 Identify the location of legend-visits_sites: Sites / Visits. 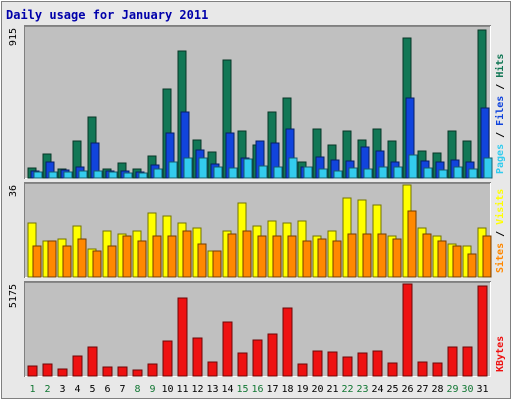
(500, 231).